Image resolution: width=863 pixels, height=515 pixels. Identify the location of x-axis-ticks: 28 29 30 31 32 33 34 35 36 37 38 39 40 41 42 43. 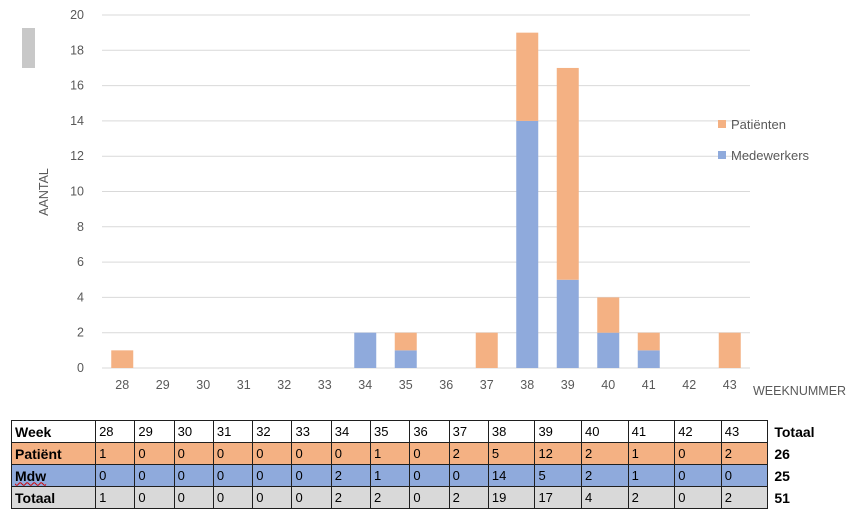
(425, 385).